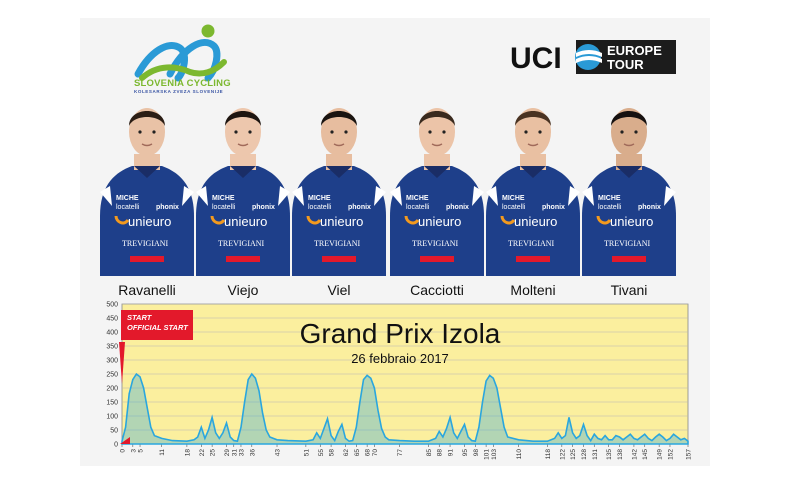 The width and height of the screenshot is (800, 484). I want to click on x-tick-label: 77, so click(400, 453).